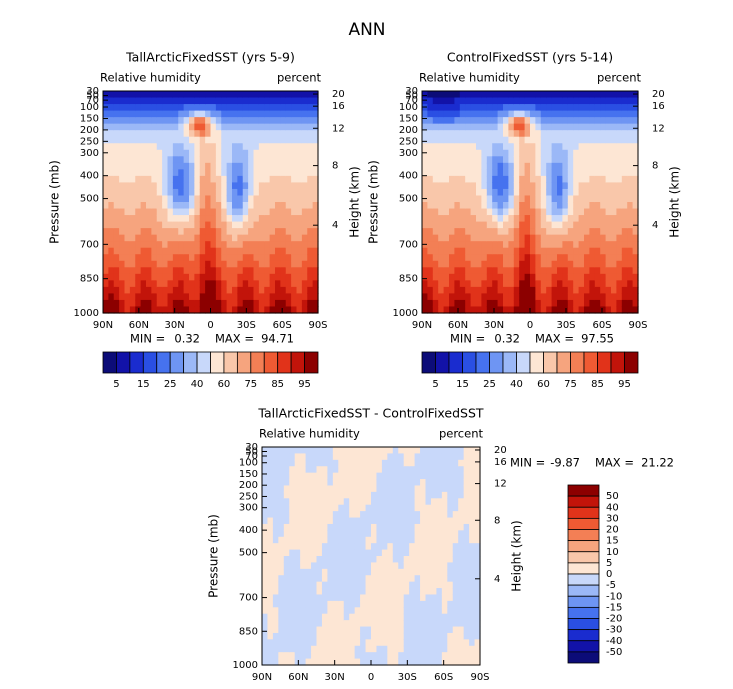  What do you see at coordinates (655, 225) in the screenshot?
I see `y2-tick-label: 4` at bounding box center [655, 225].